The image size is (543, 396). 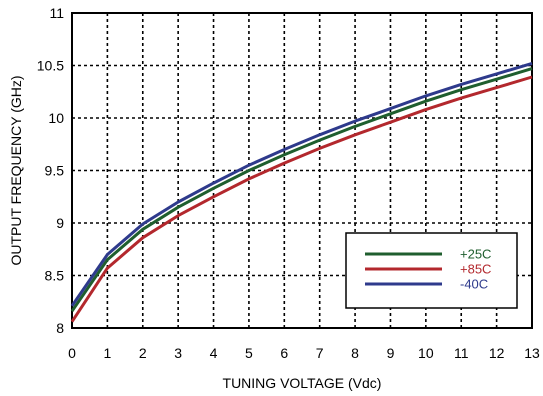 I want to click on x-tick-label: 9, so click(x=391, y=353).